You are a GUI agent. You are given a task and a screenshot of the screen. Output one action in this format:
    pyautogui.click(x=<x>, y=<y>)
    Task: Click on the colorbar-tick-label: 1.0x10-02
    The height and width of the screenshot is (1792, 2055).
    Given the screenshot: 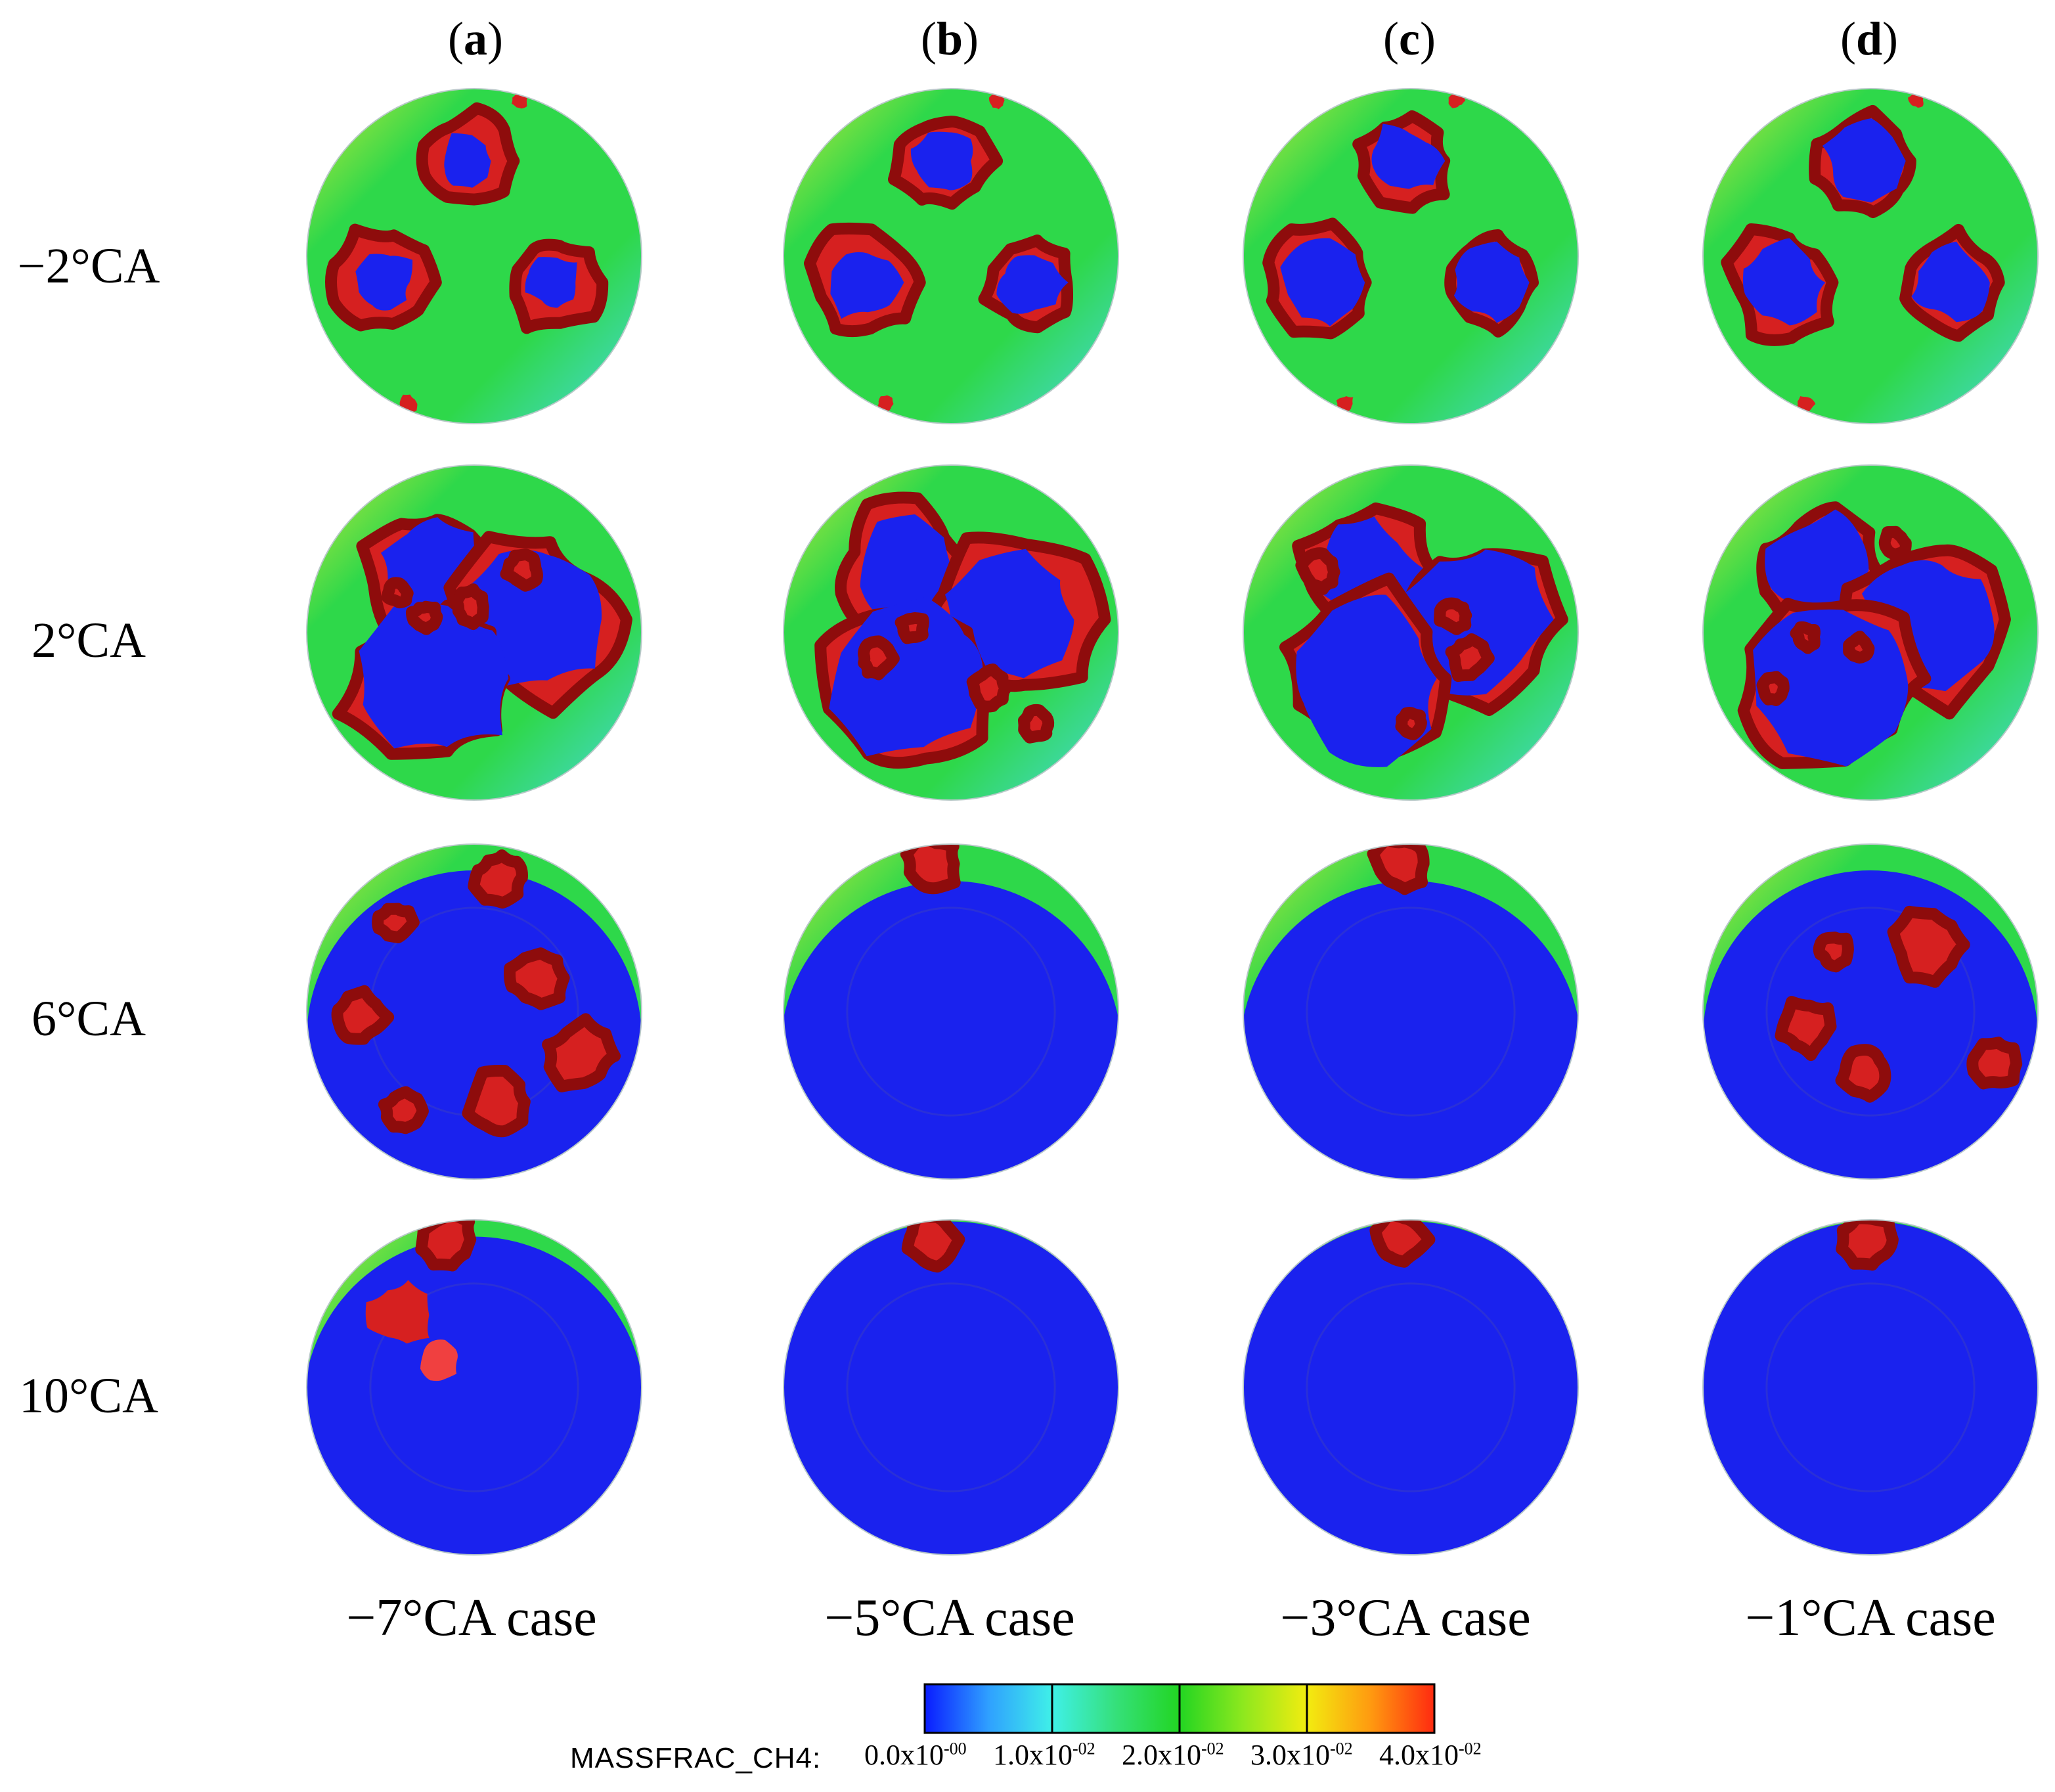 What is the action you would take?
    pyautogui.click(x=1044, y=1755)
    